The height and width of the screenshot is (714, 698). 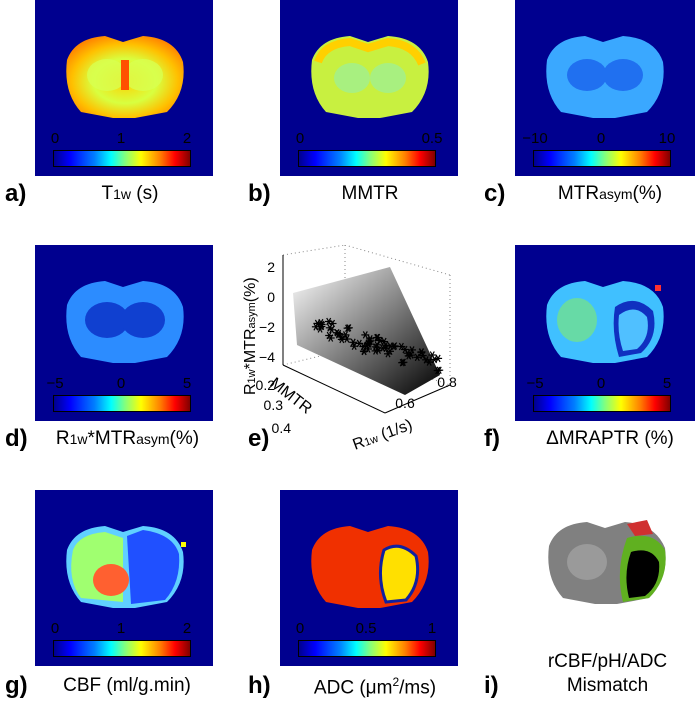 What do you see at coordinates (607, 685) in the screenshot?
I see `caption-i-line2: Mismatch` at bounding box center [607, 685].